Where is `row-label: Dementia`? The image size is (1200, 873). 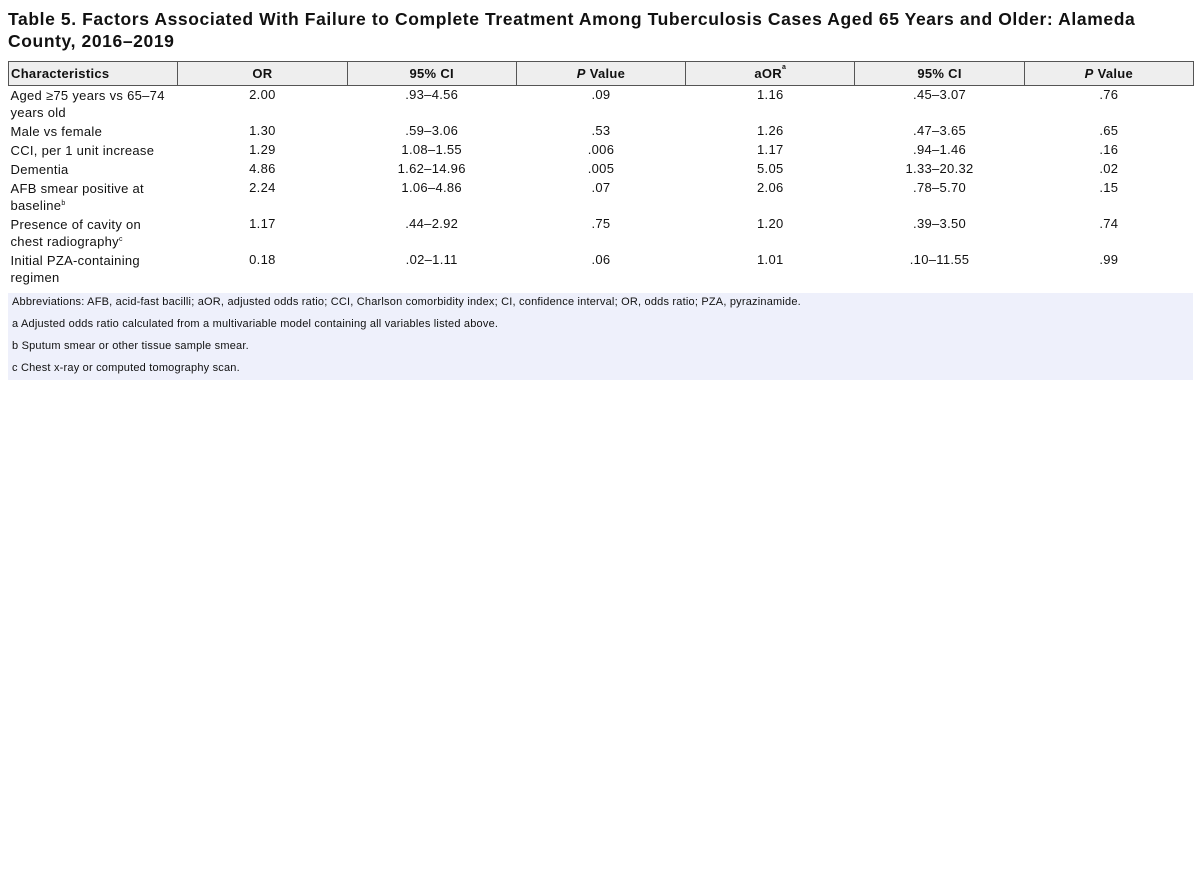
row-label: Dementia is located at coordinates (93, 169).